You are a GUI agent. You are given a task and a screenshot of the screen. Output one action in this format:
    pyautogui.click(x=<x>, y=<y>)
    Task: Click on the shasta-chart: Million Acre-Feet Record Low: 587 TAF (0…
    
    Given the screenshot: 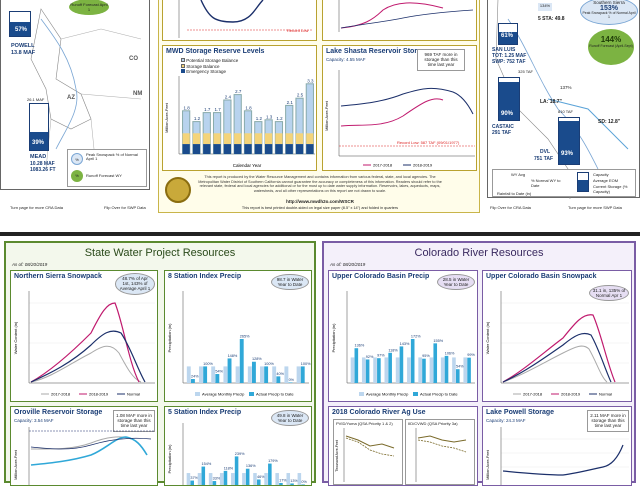 What is the action you would take?
    pyautogui.click(x=399, y=119)
    